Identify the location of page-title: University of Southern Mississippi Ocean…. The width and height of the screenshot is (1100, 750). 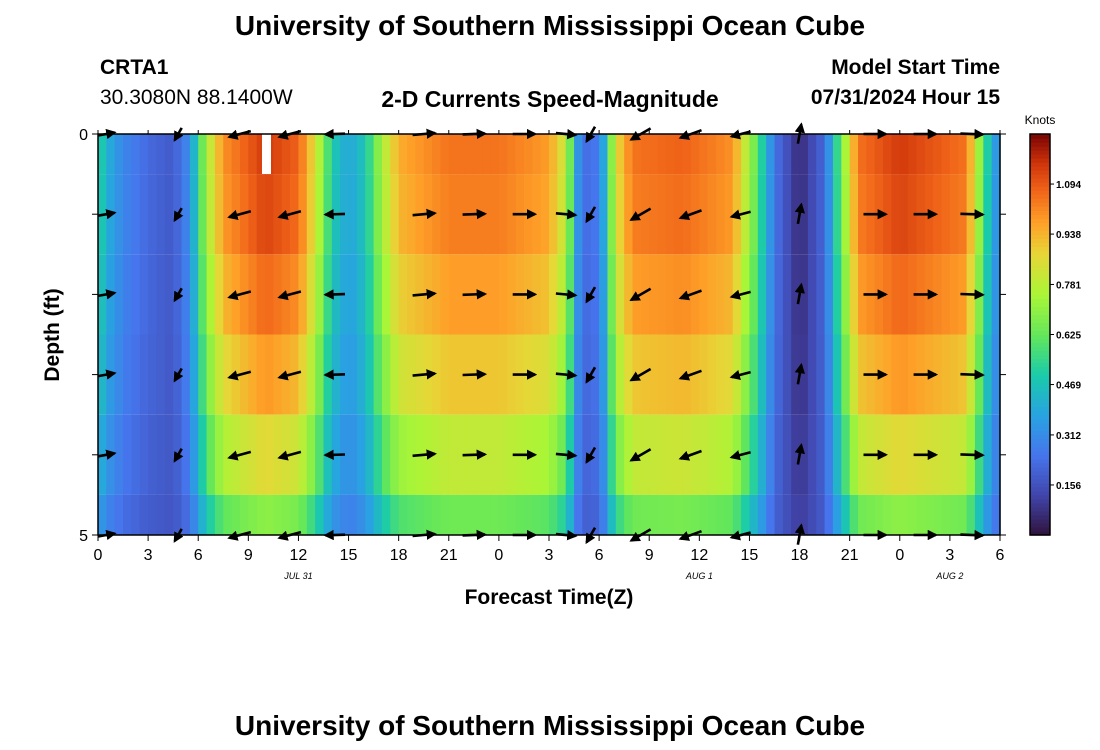
(550, 25).